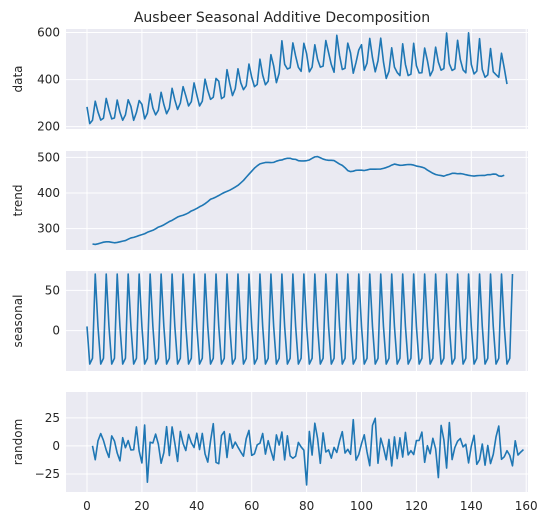 The image size is (547, 526). Describe the element at coordinates (282, 18) in the screenshot. I see `chart-title: Ausbeer Seasonal Additive Decomposition` at that location.